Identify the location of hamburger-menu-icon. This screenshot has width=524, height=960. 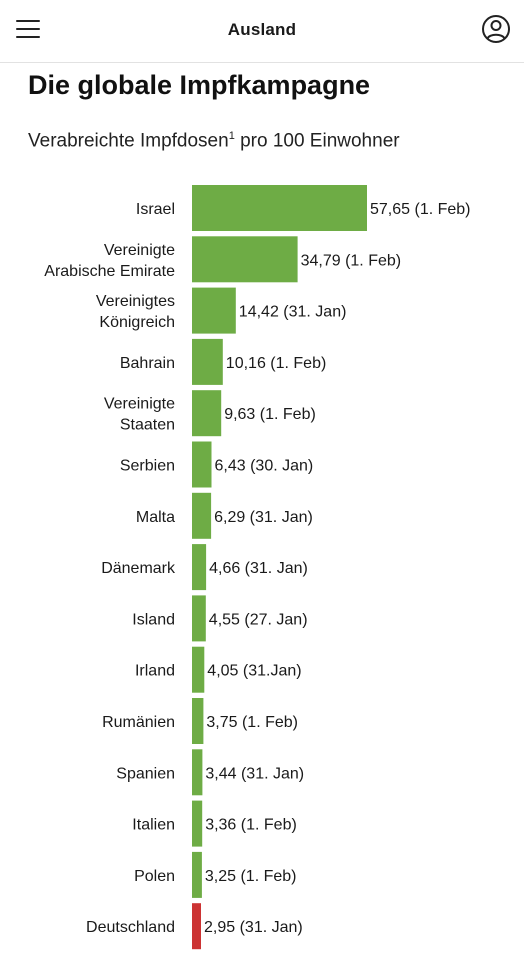
(29, 29).